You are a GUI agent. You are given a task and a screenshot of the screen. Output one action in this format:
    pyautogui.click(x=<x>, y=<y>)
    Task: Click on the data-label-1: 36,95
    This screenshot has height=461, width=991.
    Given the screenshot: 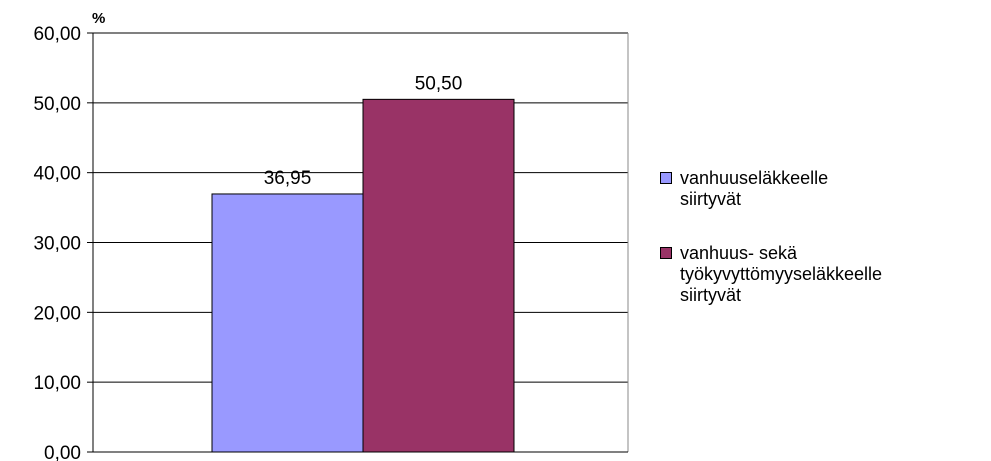 What is the action you would take?
    pyautogui.click(x=288, y=178)
    